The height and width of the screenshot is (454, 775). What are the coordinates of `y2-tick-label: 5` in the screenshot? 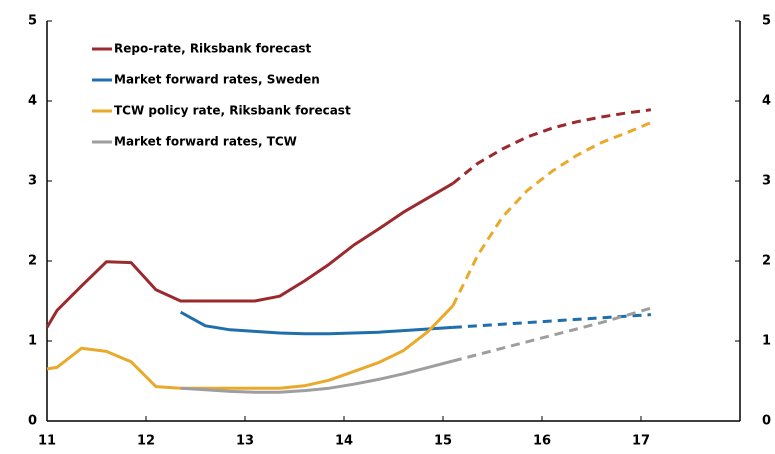 It's located at (766, 21).